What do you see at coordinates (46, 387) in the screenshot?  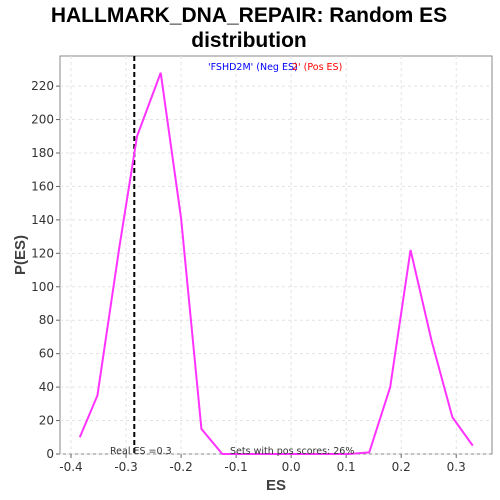 I see `y-tick-label: 40` at bounding box center [46, 387].